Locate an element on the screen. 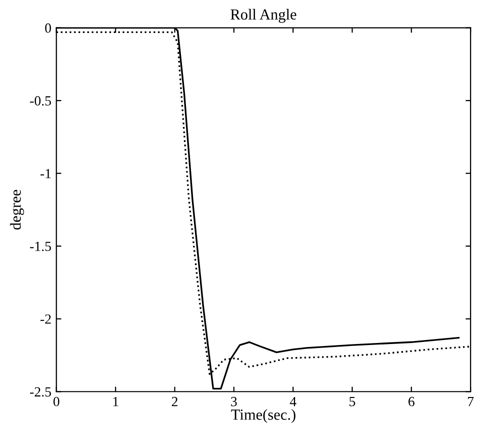 This screenshot has width=499, height=428. x-tick-label: 6 is located at coordinates (411, 401).